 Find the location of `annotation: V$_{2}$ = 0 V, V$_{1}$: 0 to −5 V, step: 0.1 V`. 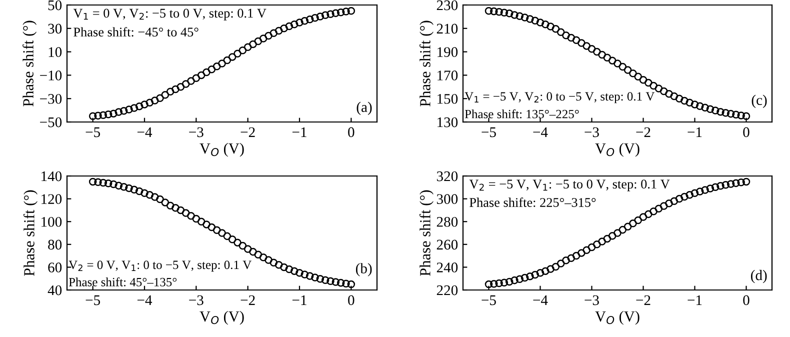

annotation: V$_{2}$ = 0 V, V$_{1}$: 0 to −5 V, step: 0.1 V is located at coordinates (160, 266).